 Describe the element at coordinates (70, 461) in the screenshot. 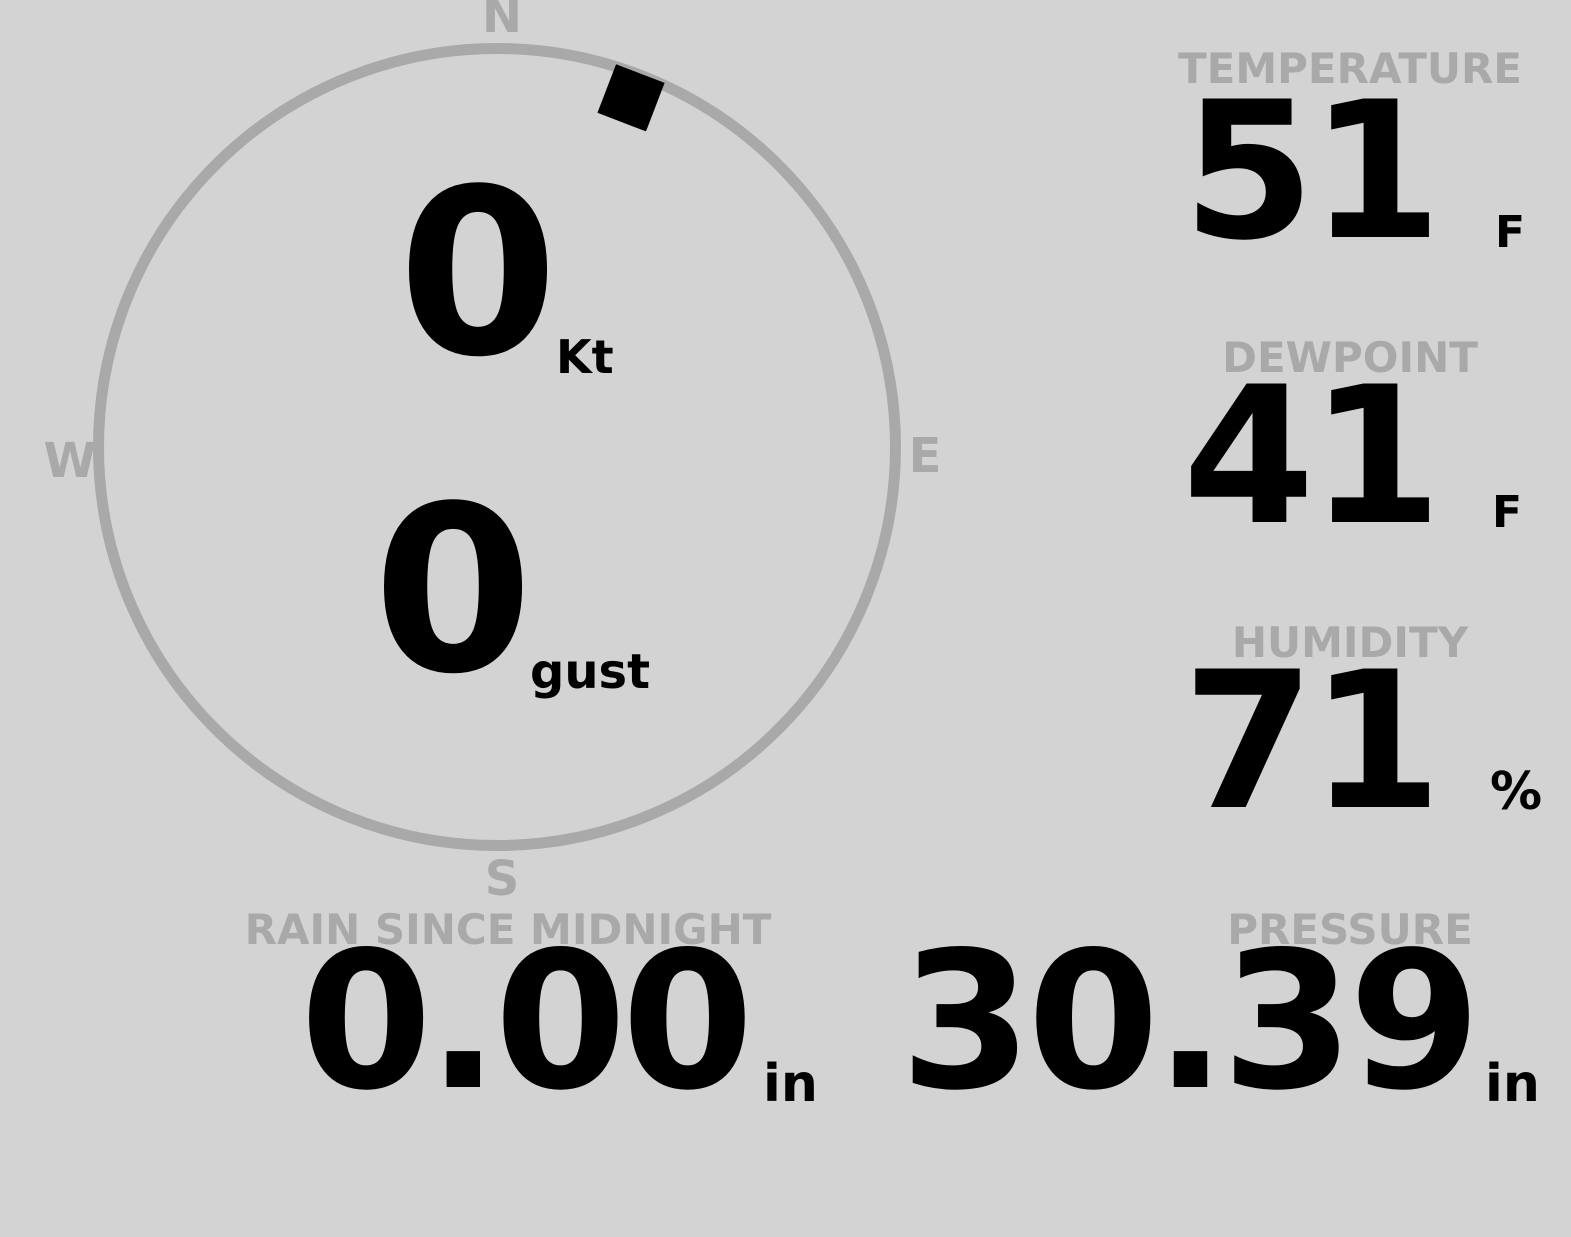

I see `compass-label-west: W` at that location.